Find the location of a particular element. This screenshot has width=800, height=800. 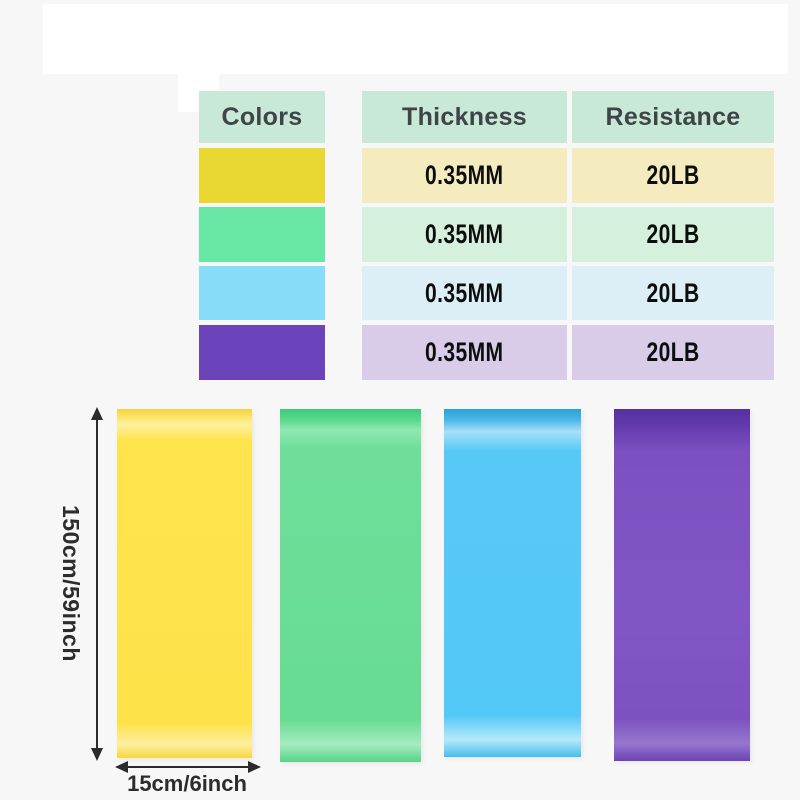

resistance-value-green: 20LB is located at coordinates (673, 234).